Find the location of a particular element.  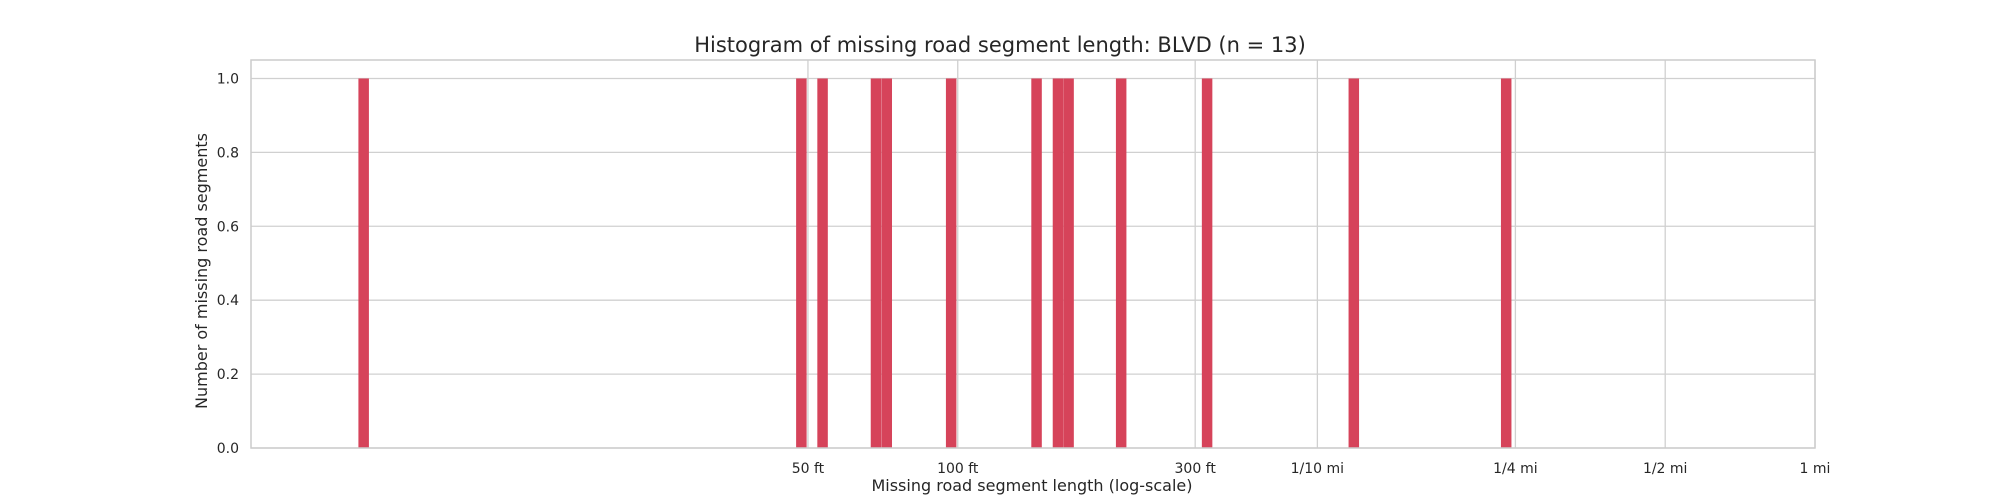

y-tick-label: 0.4 is located at coordinates (228, 301).